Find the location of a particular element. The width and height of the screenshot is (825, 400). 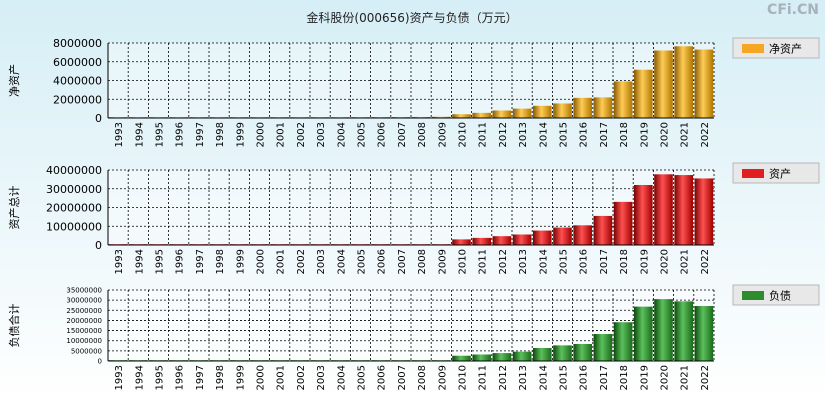

y-tick-label: 35000000 is located at coordinates (84, 291).